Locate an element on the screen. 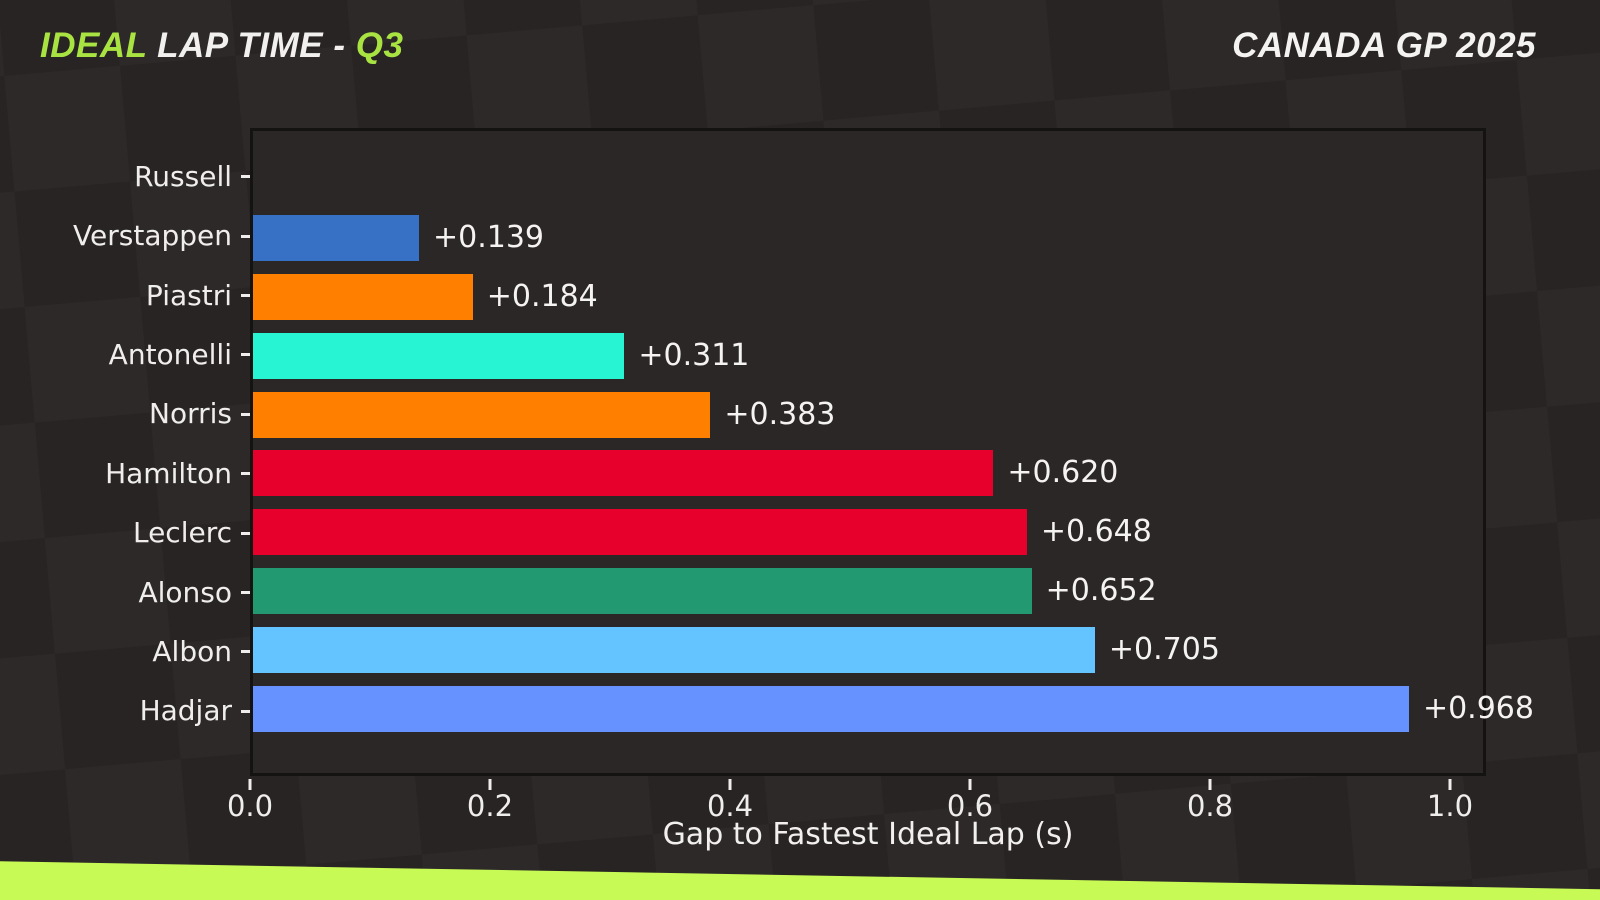 Image resolution: width=1600 pixels, height=900 pixels. gap-value-label: +0.968 is located at coordinates (1478, 708).